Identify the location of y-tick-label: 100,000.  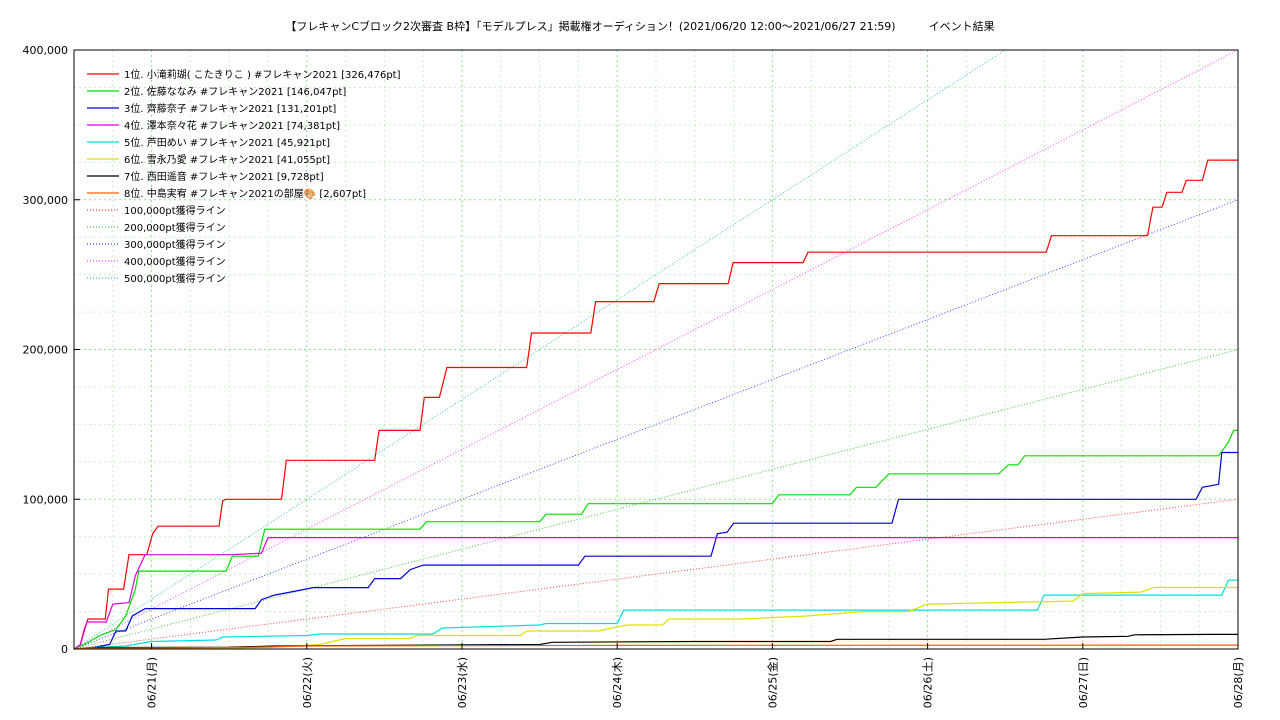
(46, 499).